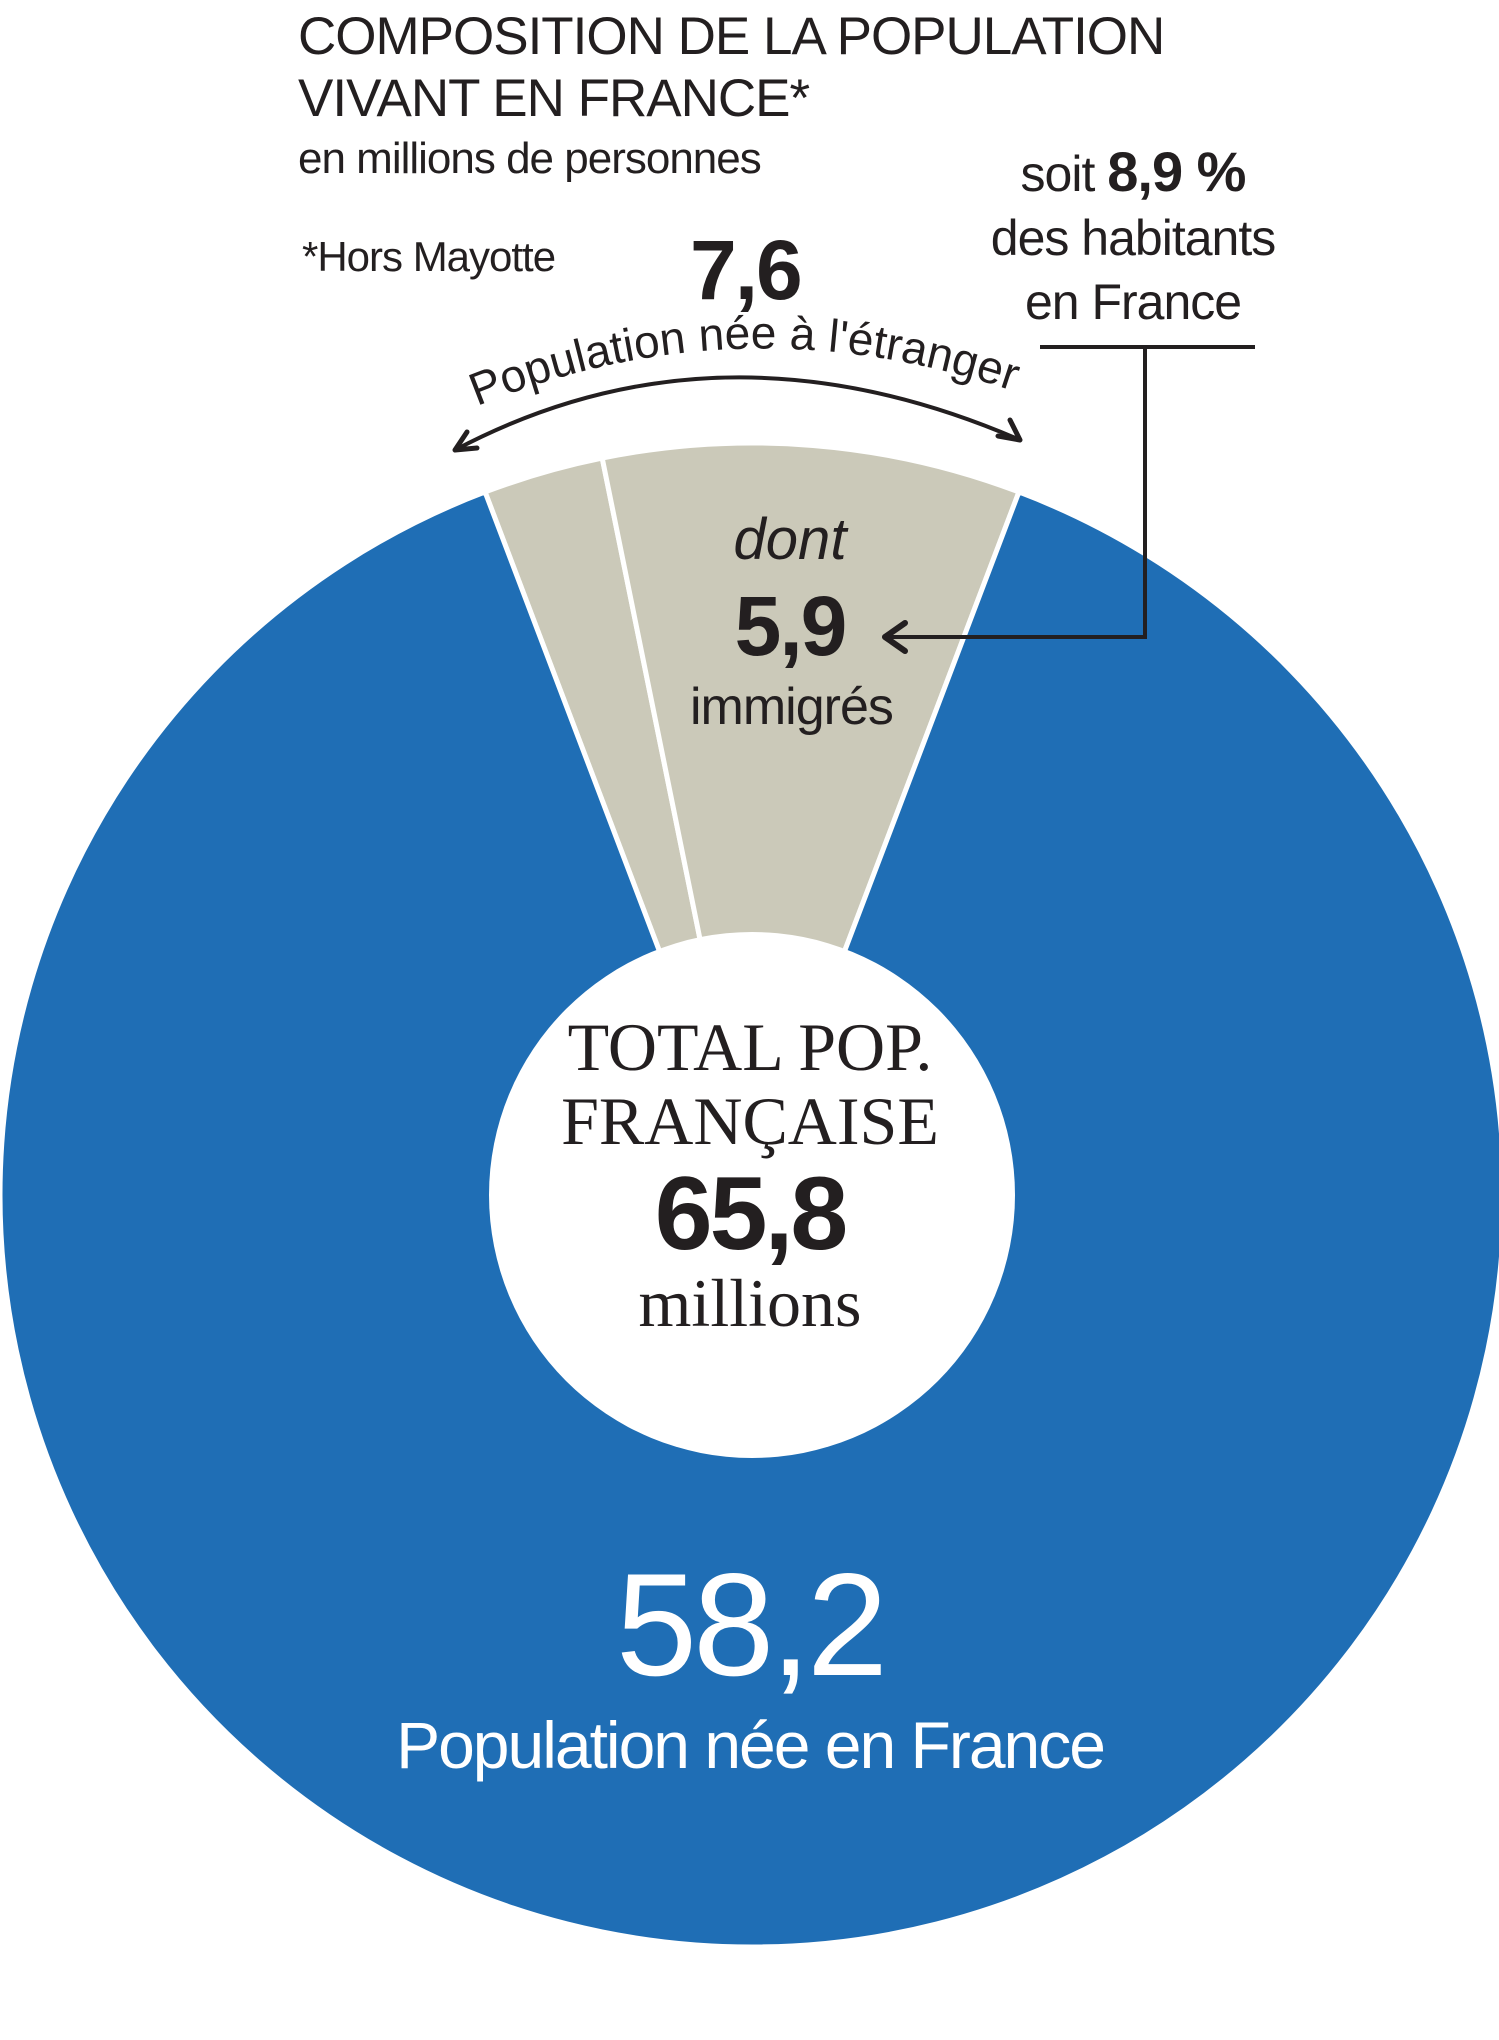 The width and height of the screenshot is (1499, 2040). Describe the element at coordinates (1133, 302) in the screenshot. I see `share-line3: en France` at that location.